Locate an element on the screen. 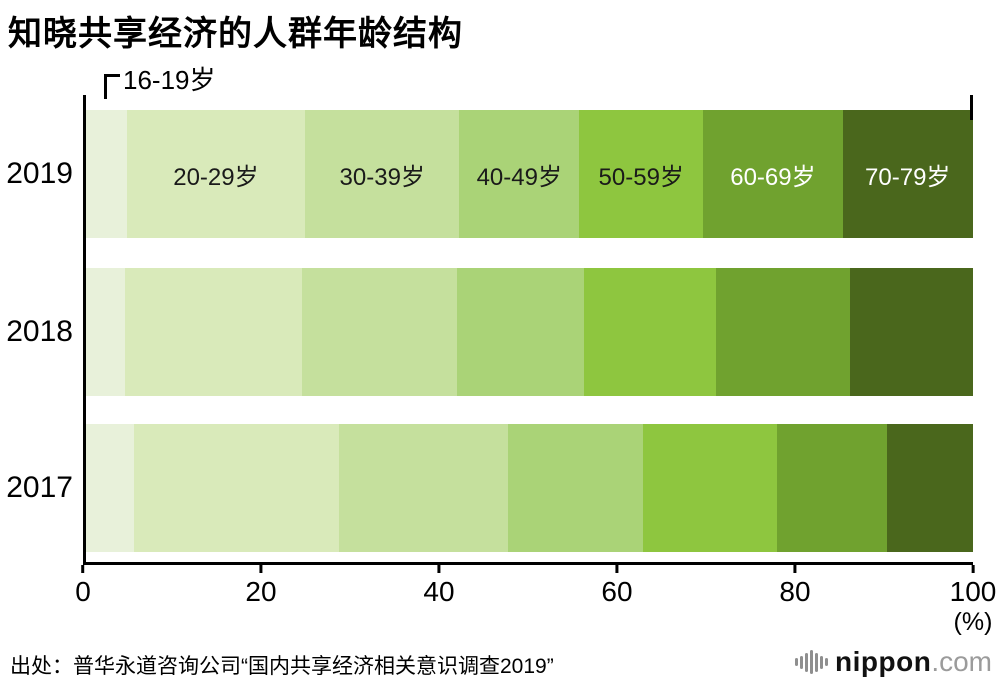 This screenshot has width=1000, height=700. bar-segment-2018-70-79岁 is located at coordinates (911, 332).